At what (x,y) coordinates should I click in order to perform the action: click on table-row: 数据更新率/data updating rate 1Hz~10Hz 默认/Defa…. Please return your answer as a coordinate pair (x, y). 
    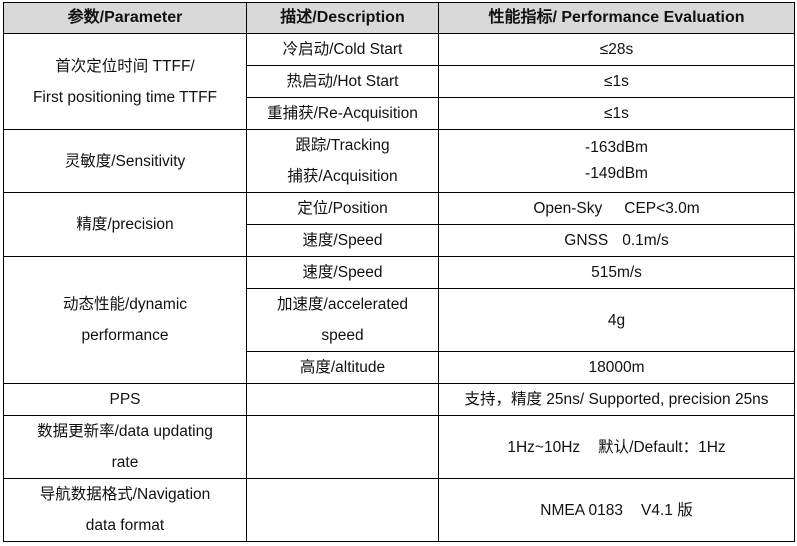
    Looking at the image, I should click on (399, 447).